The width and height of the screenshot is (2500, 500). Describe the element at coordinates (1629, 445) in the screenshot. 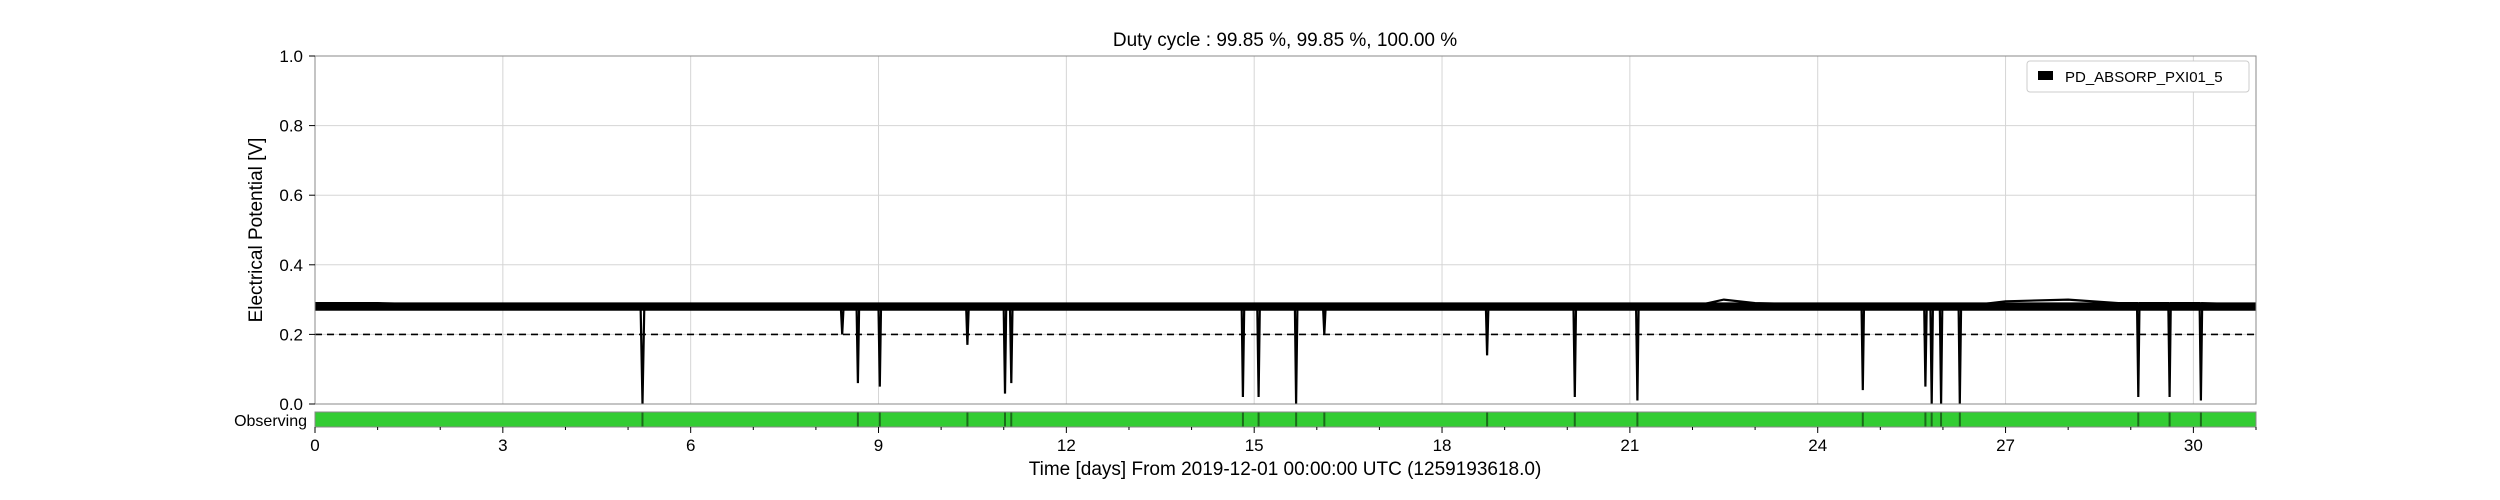

I see `x-tick-label: 21` at that location.